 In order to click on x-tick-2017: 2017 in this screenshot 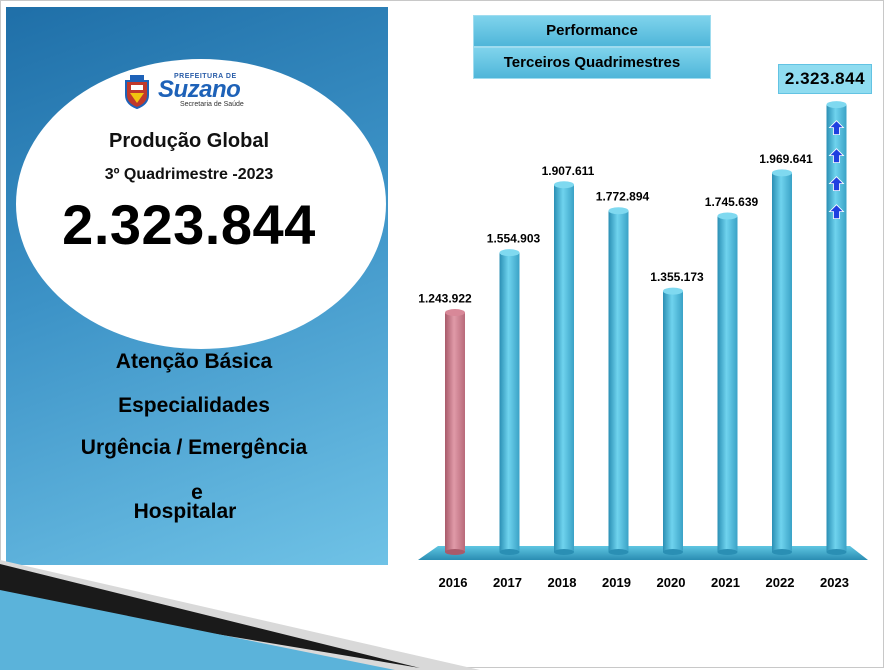, I will do `click(507, 582)`.